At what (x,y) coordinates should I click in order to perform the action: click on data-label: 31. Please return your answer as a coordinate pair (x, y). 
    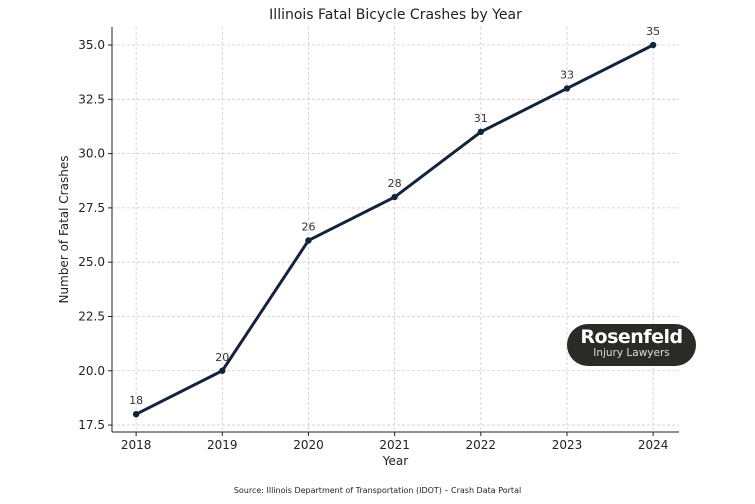
    Looking at the image, I should click on (481, 118).